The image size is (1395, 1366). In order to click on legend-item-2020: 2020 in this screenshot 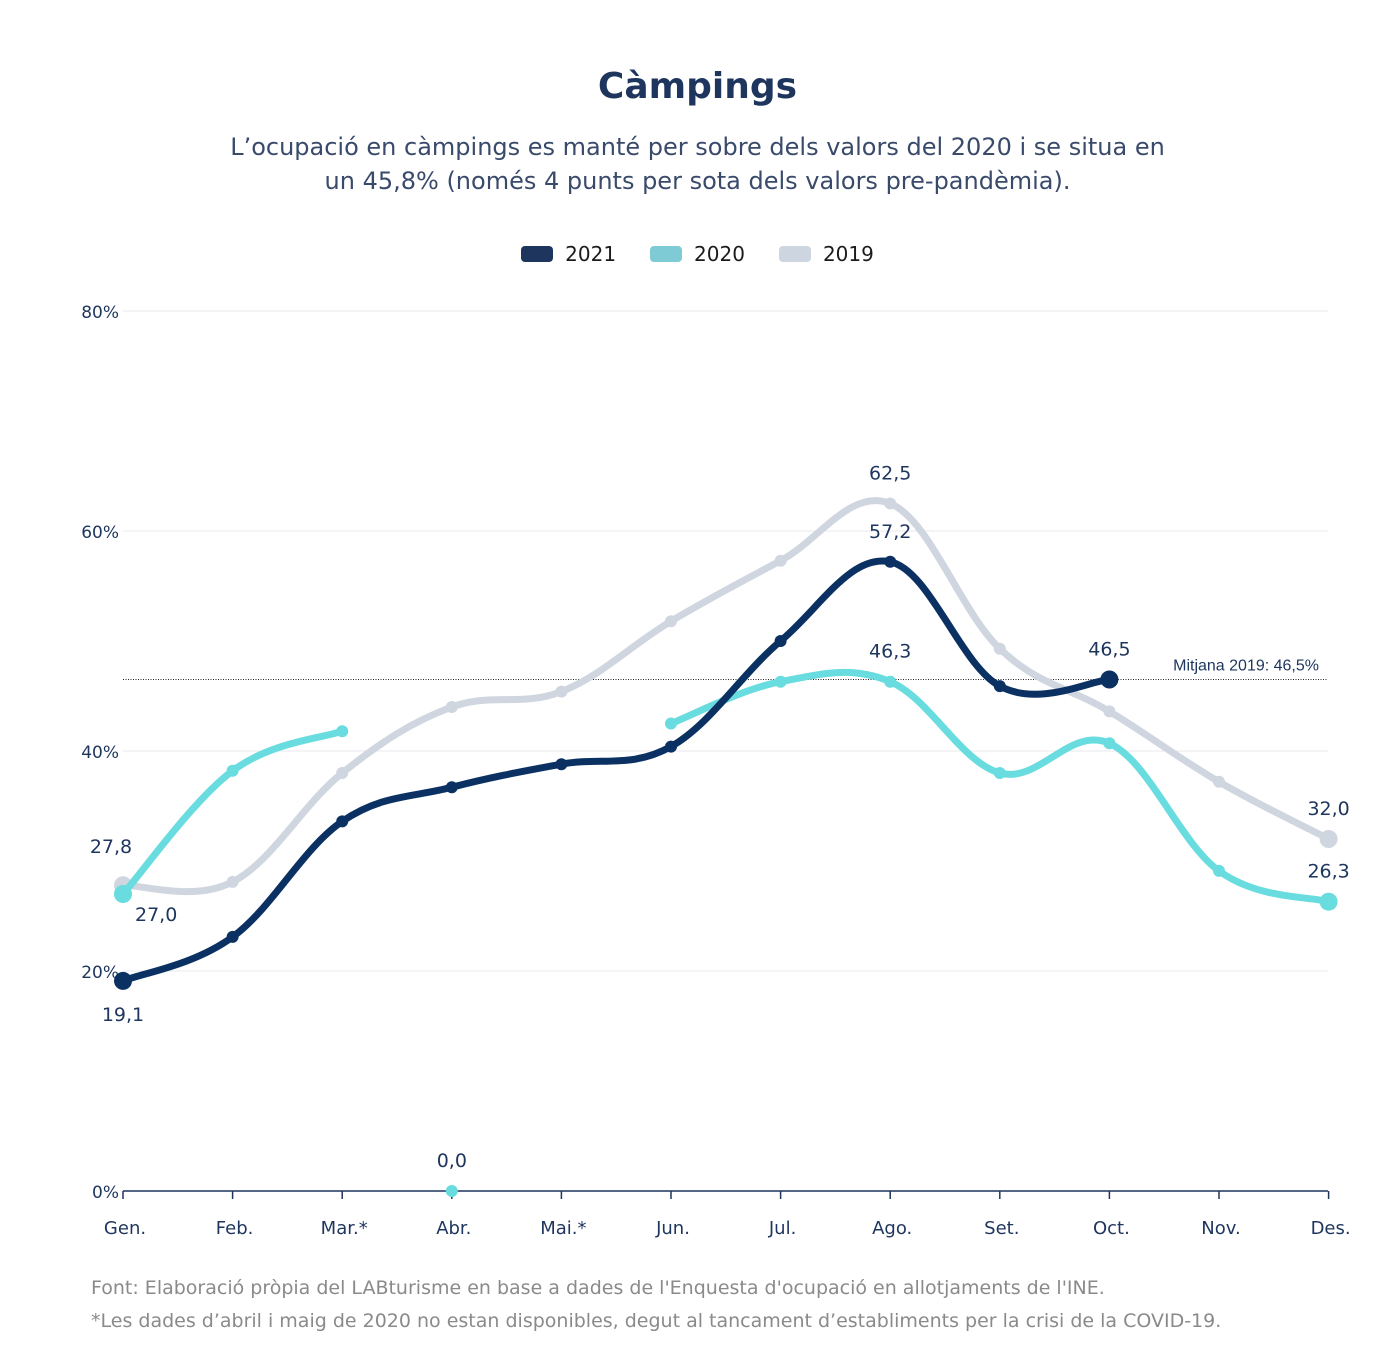, I will do `click(697, 254)`.